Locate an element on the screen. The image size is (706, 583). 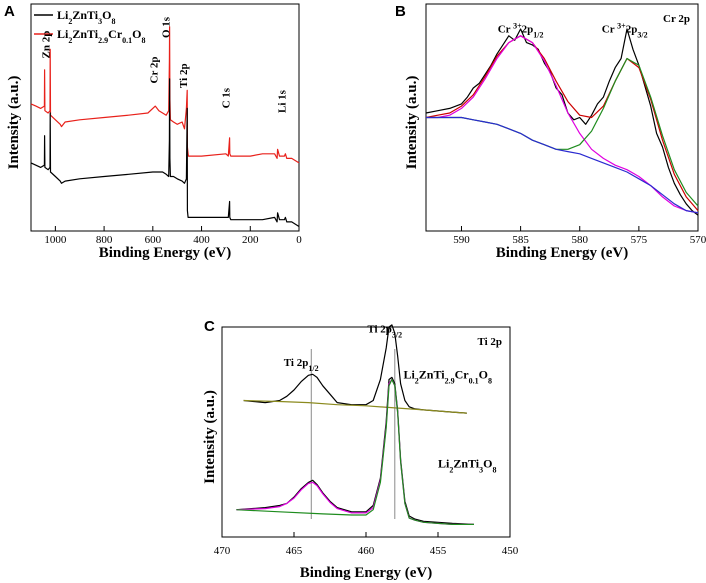
panel-c-letter: C is located at coordinates (209, 326).